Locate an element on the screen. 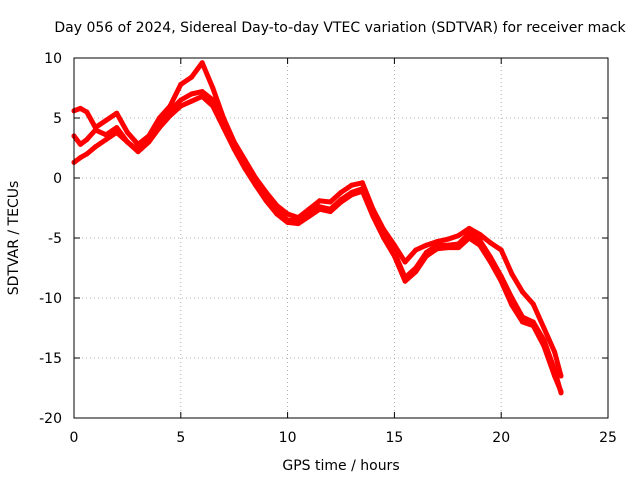 This screenshot has height=480, width=640. x-tick-label: 10 is located at coordinates (288, 438).